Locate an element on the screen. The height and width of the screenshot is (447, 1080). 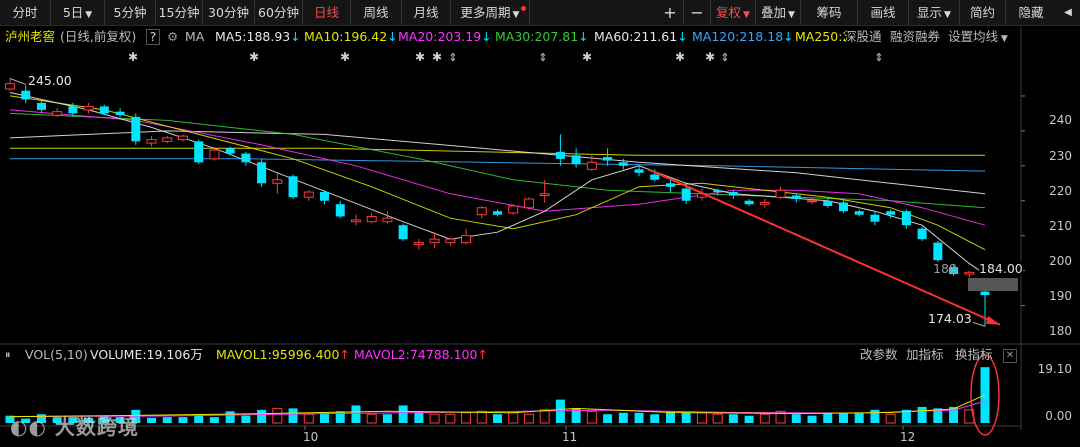
add-indicator-button: 加指标 is located at coordinates (925, 354).